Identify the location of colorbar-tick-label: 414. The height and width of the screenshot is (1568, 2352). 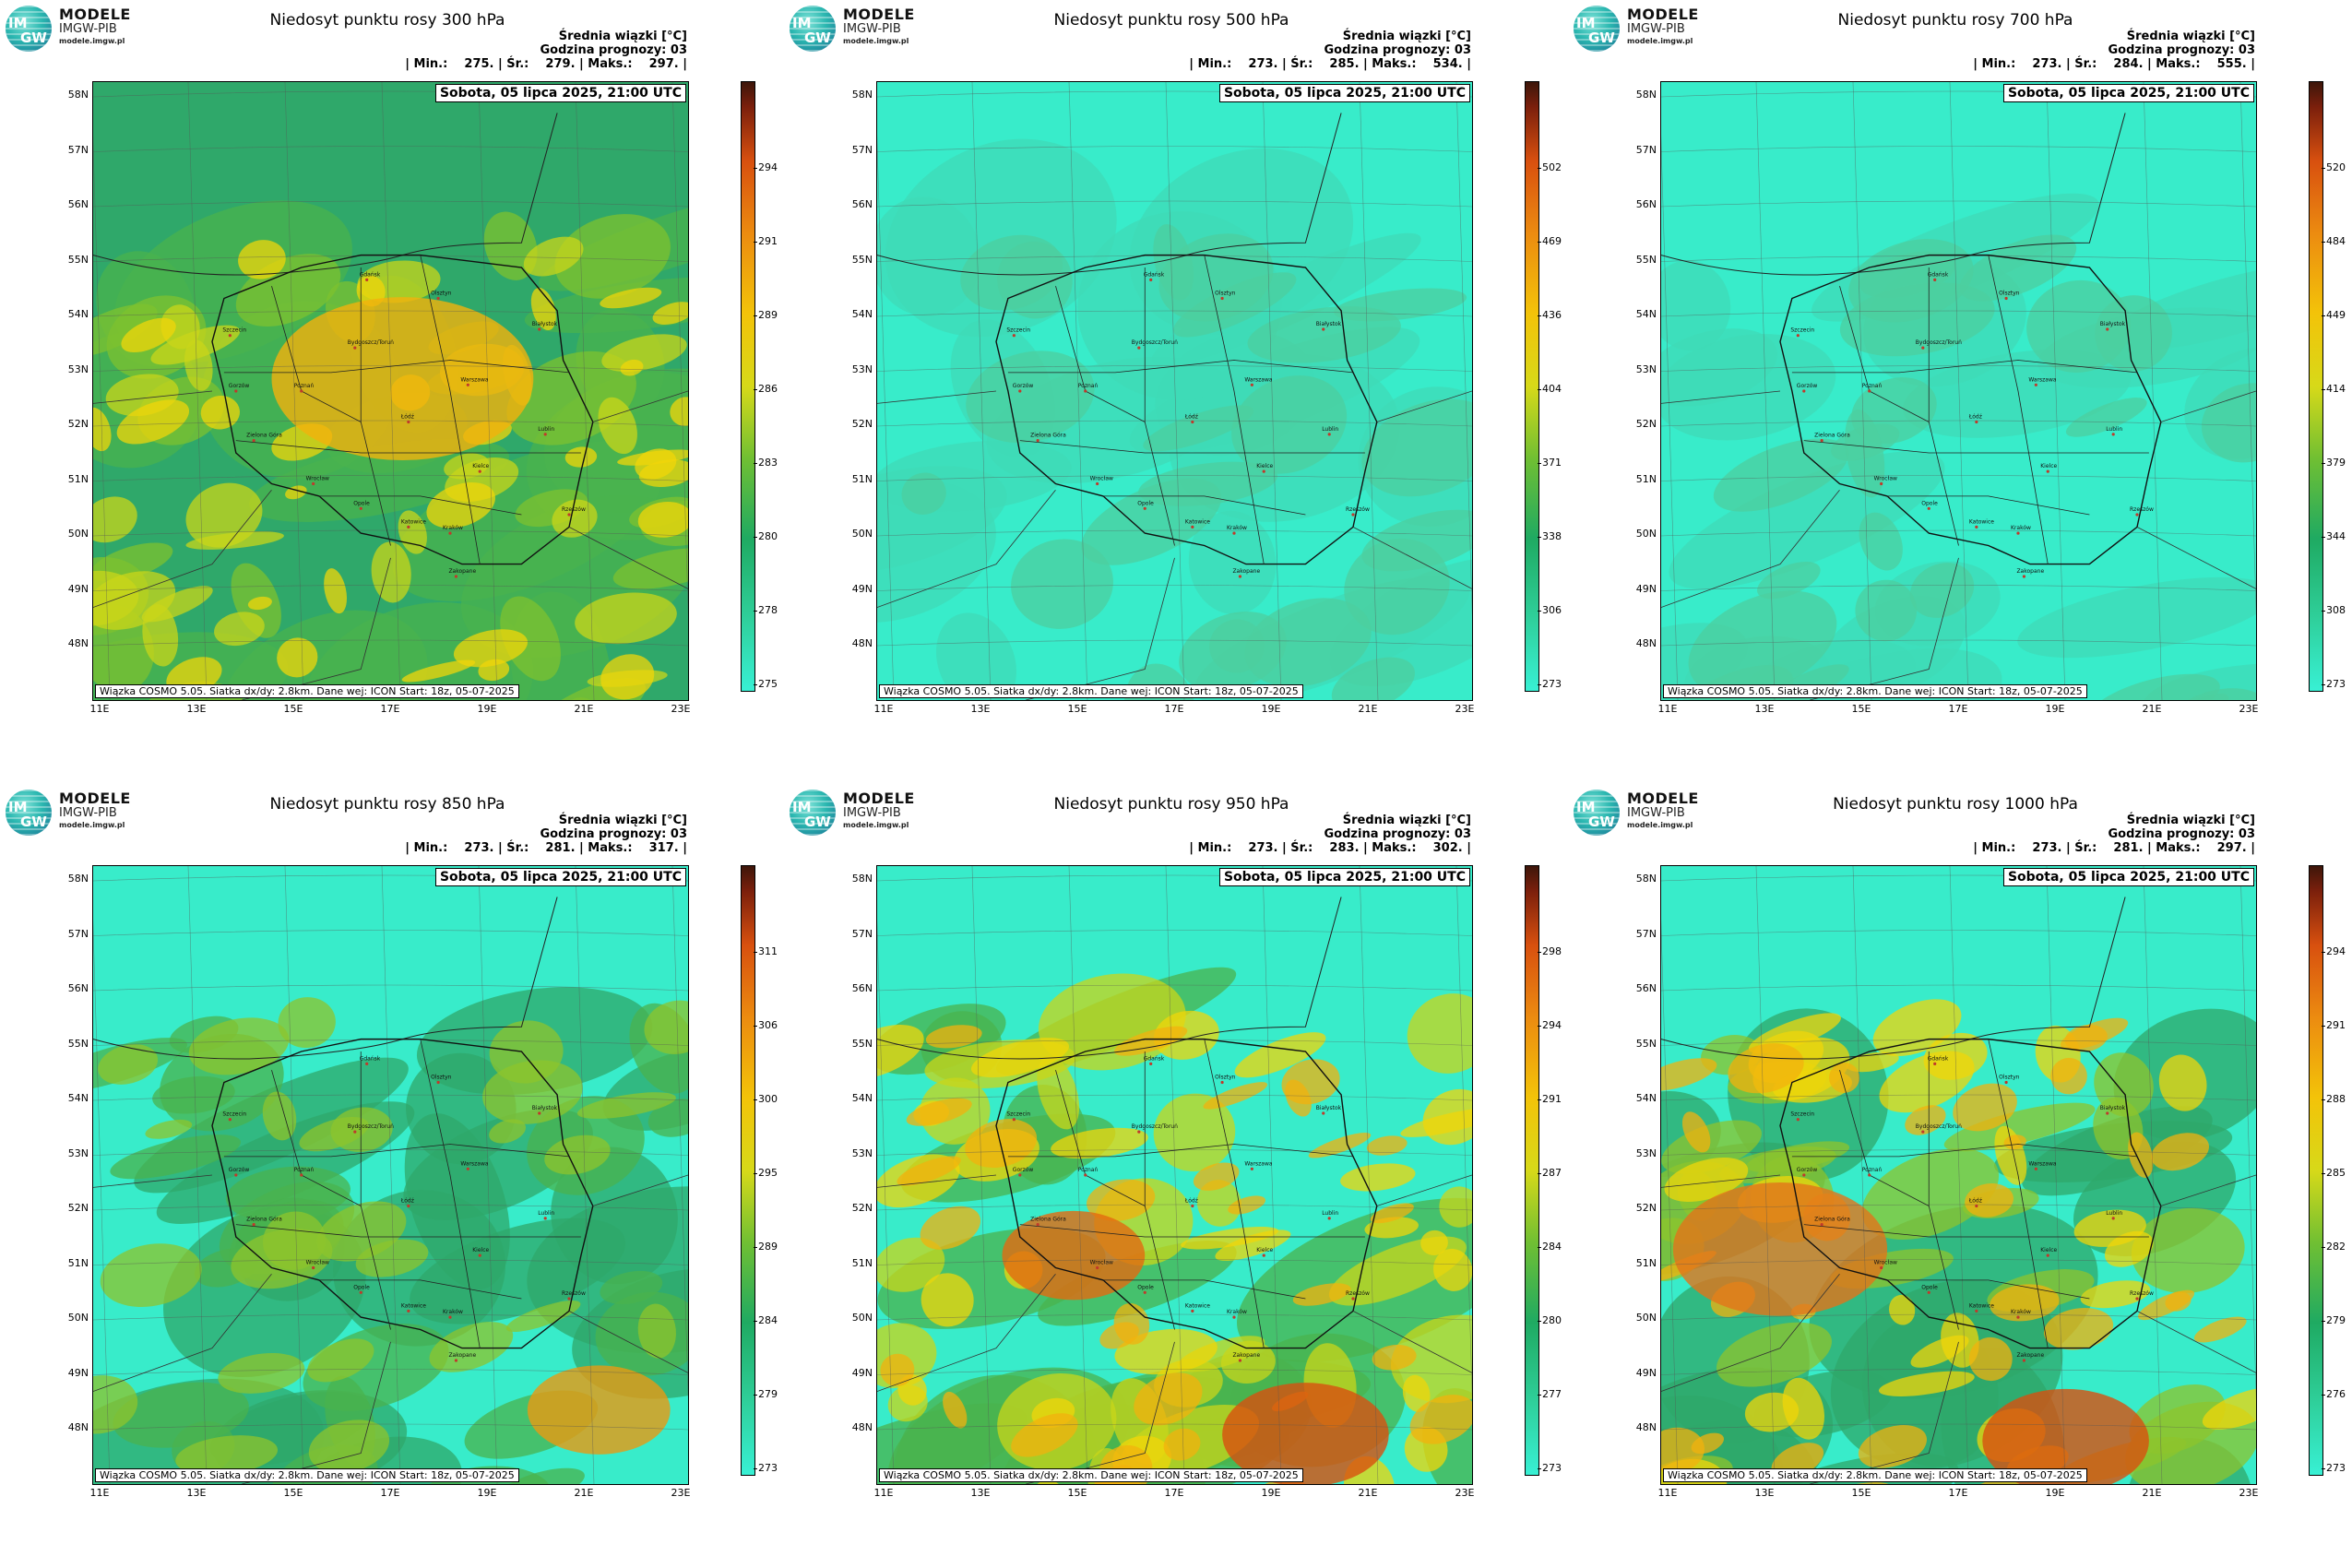
(2336, 389).